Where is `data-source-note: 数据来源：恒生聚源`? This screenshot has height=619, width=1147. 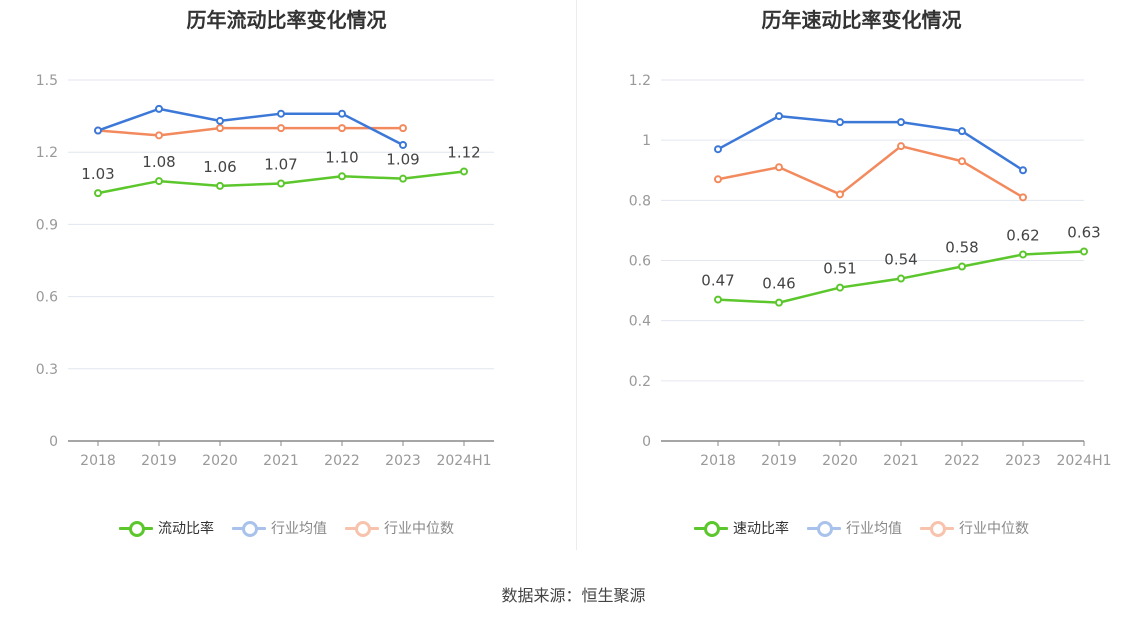
data-source-note: 数据来源：恒生聚源 is located at coordinates (573, 595).